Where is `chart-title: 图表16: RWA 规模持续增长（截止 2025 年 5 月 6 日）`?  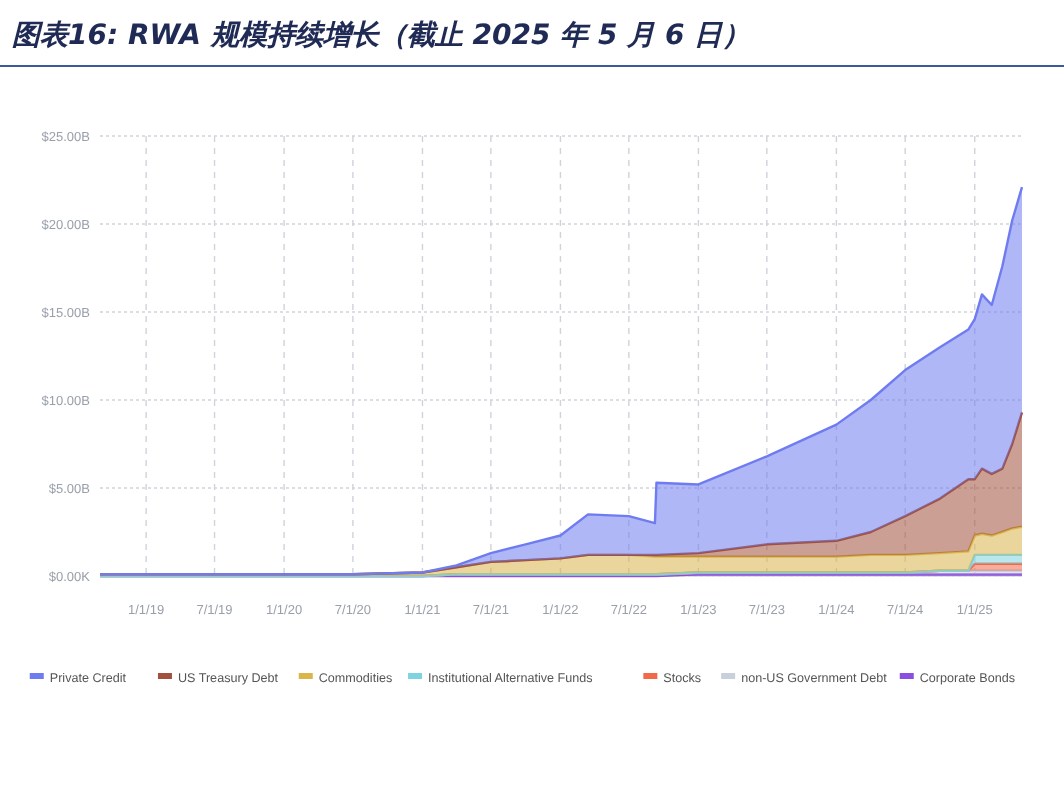
chart-title: 图表16: RWA 规模持续增长（截止 2025 年 5 月 6 日） is located at coordinates (381, 36).